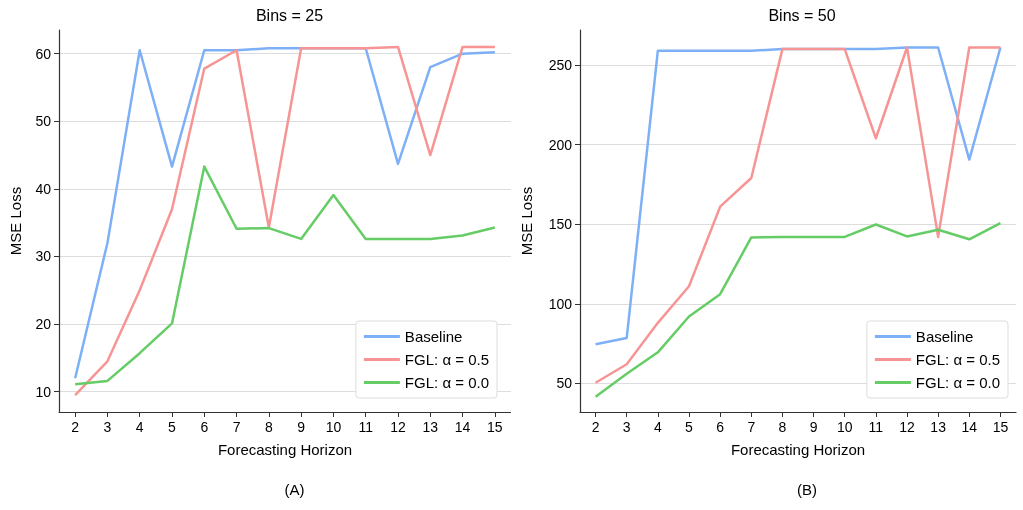 The width and height of the screenshot is (1023, 510). Describe the element at coordinates (560, 303) in the screenshot. I see `y-tick-label: 100` at that location.